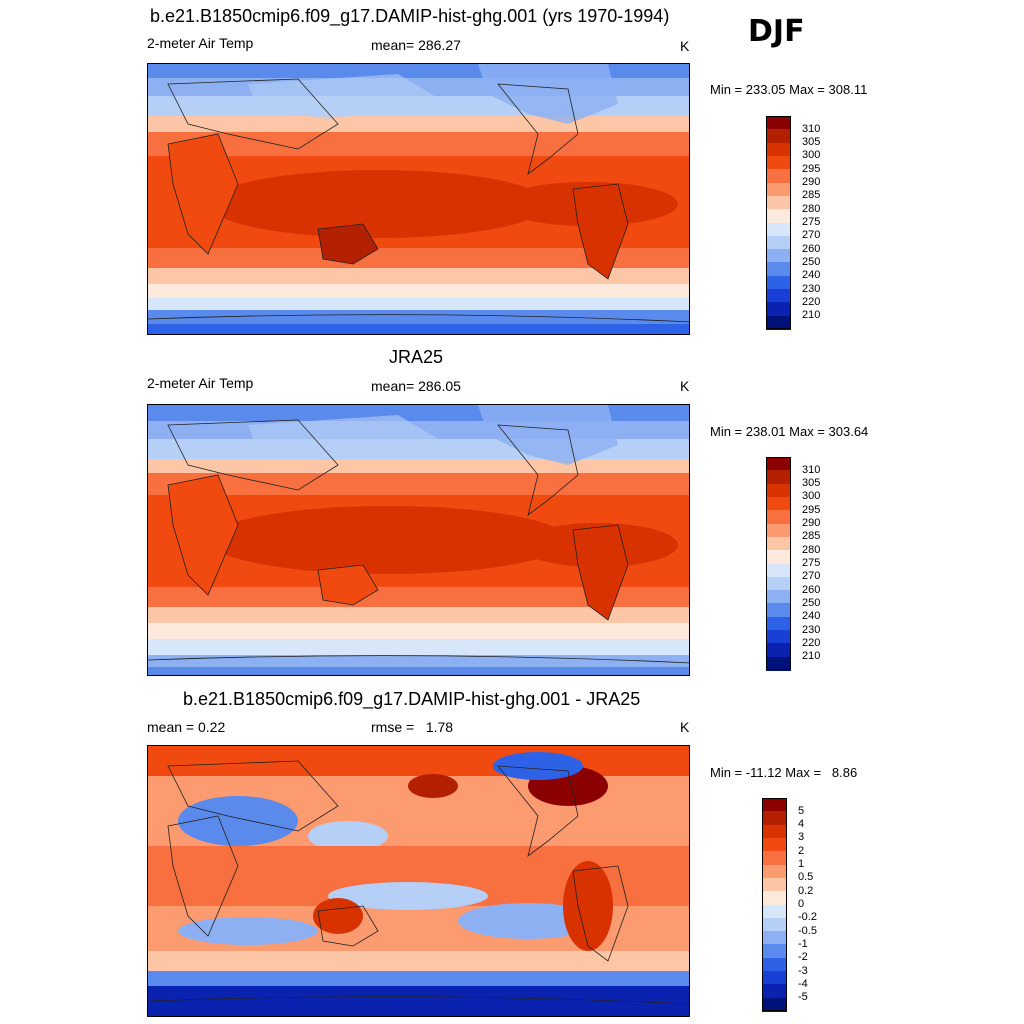 This screenshot has height=1024, width=1024. I want to click on colorbar-tick-label: 3, so click(801, 837).